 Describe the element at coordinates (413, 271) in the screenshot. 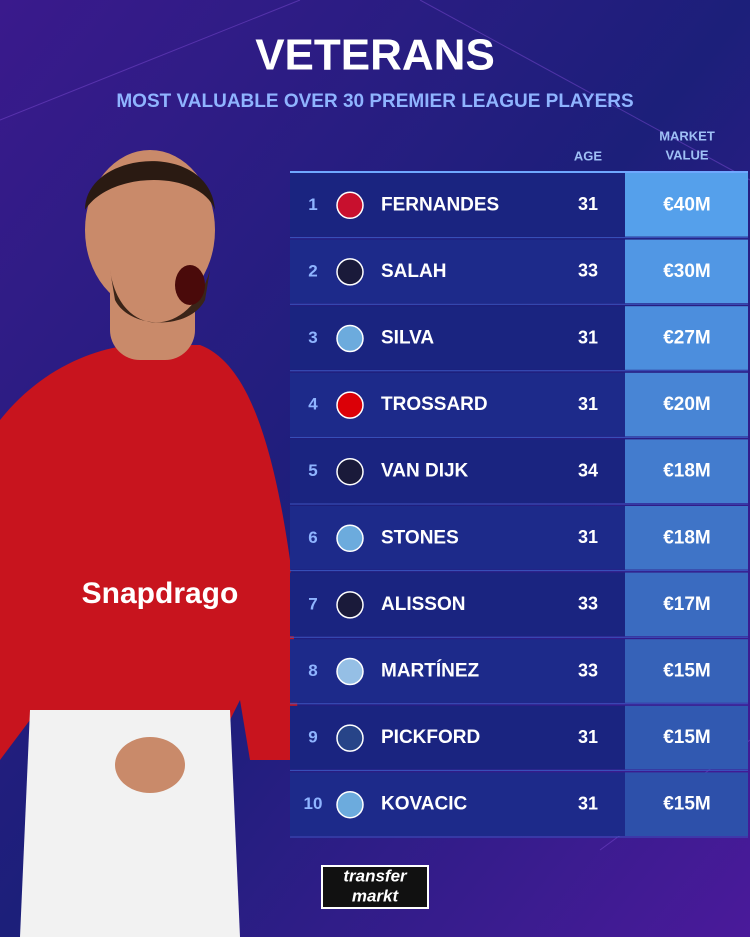

I see `player-name: SALAH` at that location.